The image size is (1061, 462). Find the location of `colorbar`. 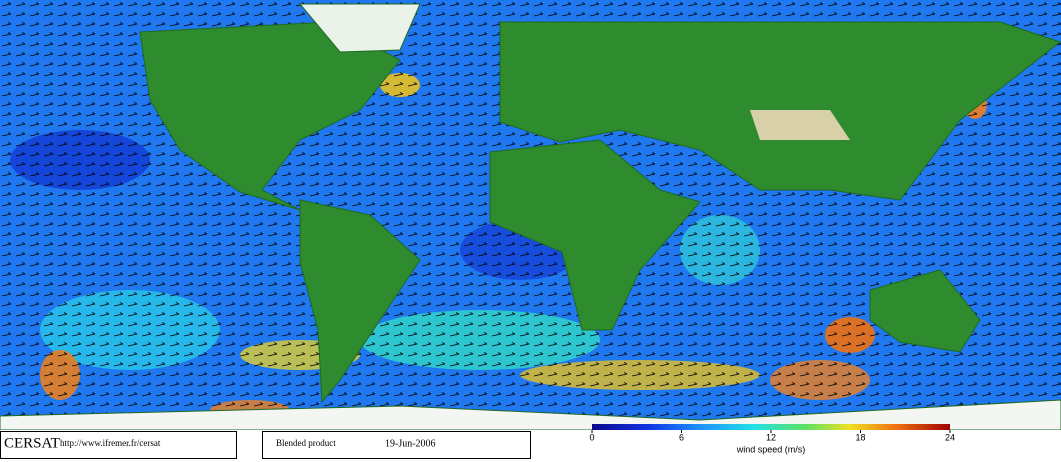

colorbar is located at coordinates (771, 427).